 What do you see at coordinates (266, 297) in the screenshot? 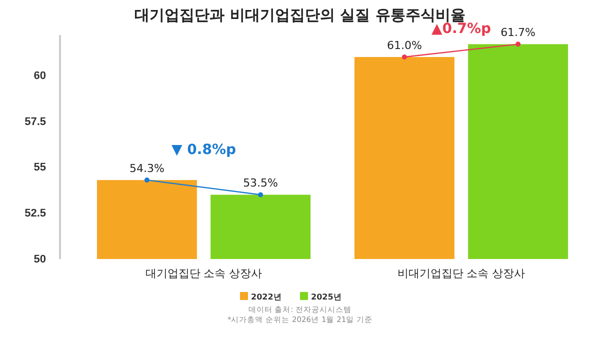
I see `legend-label: 2022년` at bounding box center [266, 297].